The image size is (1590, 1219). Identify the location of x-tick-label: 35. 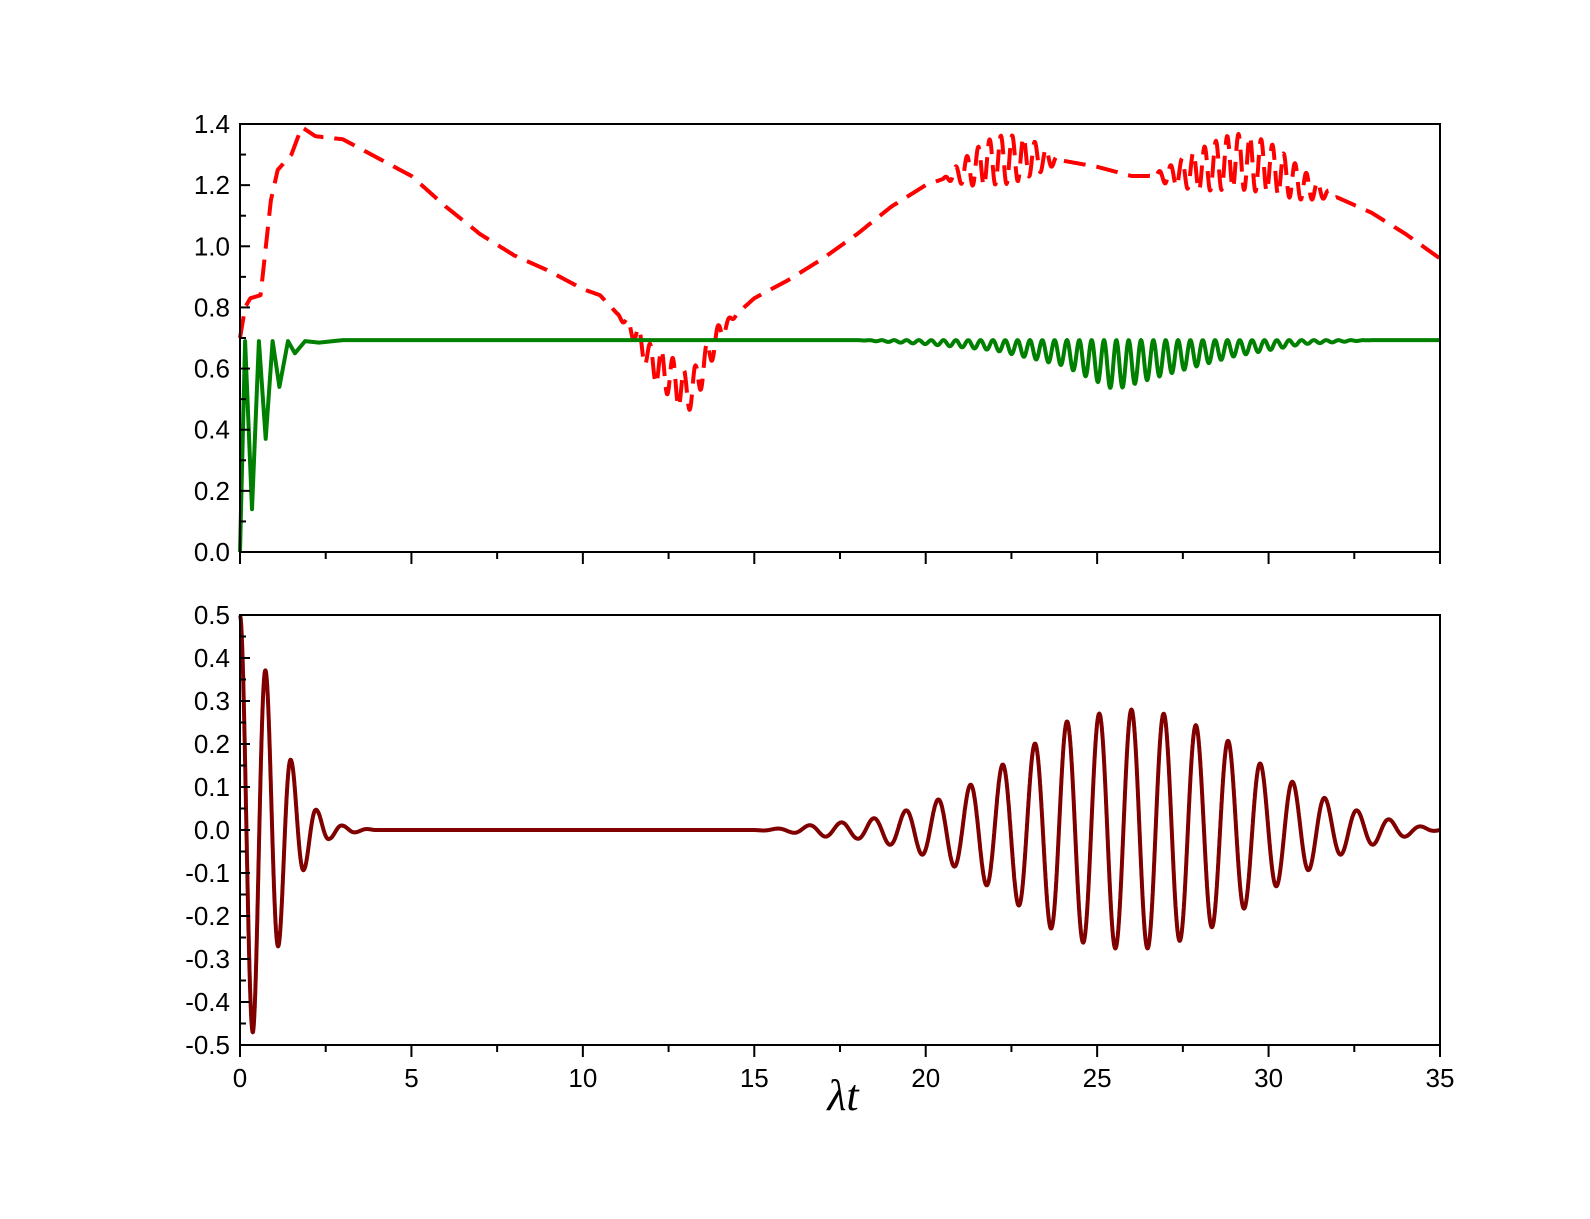
(1440, 1078).